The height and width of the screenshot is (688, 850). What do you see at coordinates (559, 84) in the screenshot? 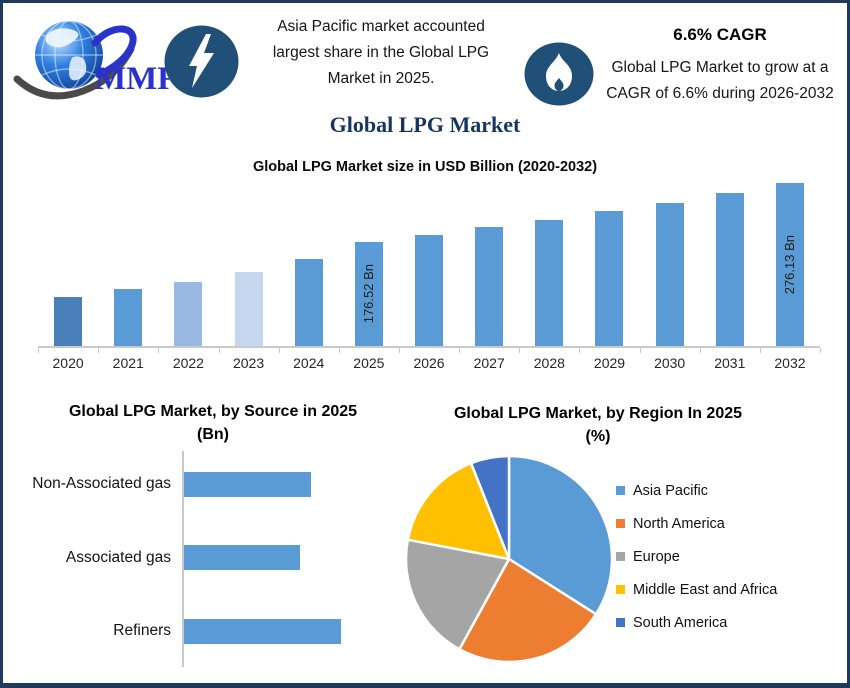
I see `flame-icon-cutout` at bounding box center [559, 84].